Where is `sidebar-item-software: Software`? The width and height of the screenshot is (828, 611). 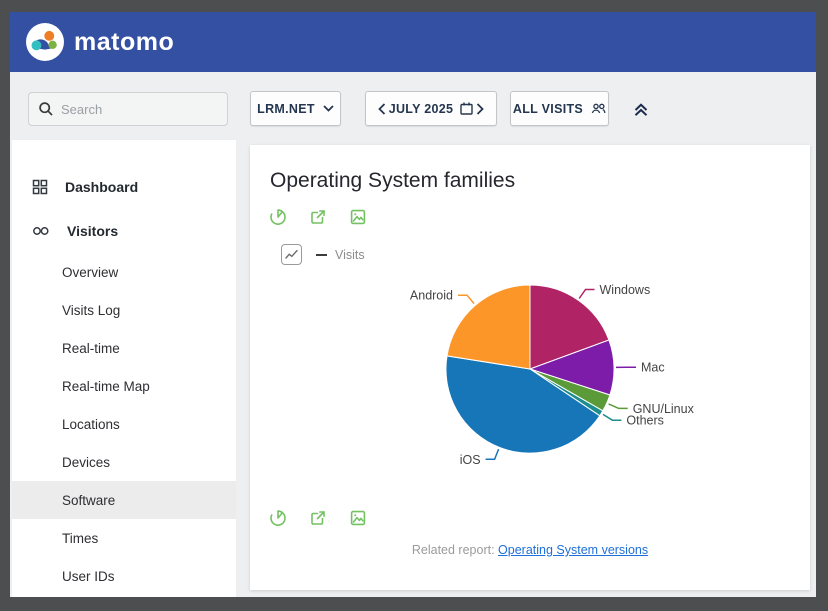 sidebar-item-software: Software is located at coordinates (124, 500).